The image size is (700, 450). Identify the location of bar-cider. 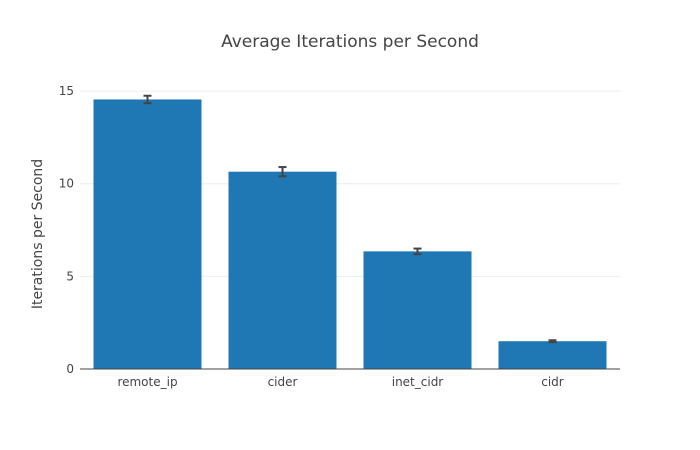
(282, 270).